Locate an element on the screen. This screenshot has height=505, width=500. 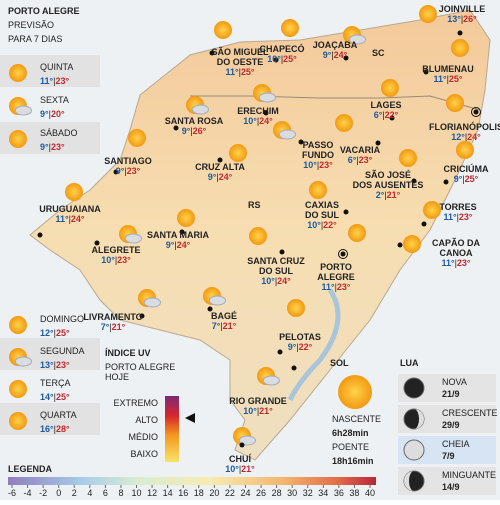
uv-scale is located at coordinates (172, 429).